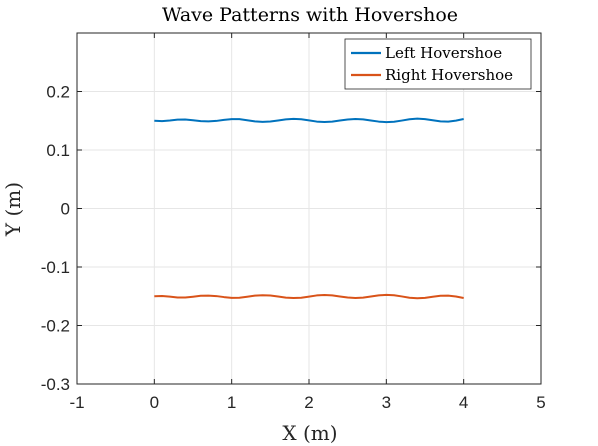 Image resolution: width=598 pixels, height=446 pixels. I want to click on y-tick-label: -0.2, so click(55, 326).